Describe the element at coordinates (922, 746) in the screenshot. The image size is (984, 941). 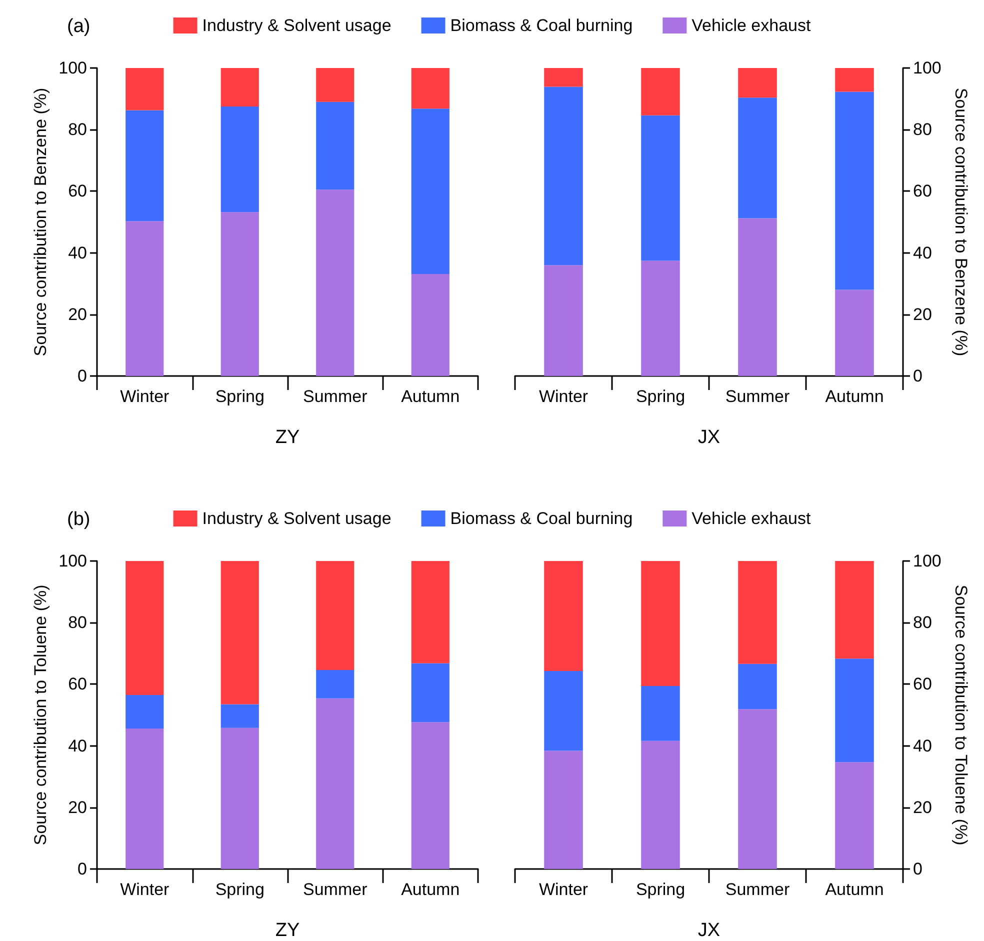
I see `y2-tick-label: 40` at that location.